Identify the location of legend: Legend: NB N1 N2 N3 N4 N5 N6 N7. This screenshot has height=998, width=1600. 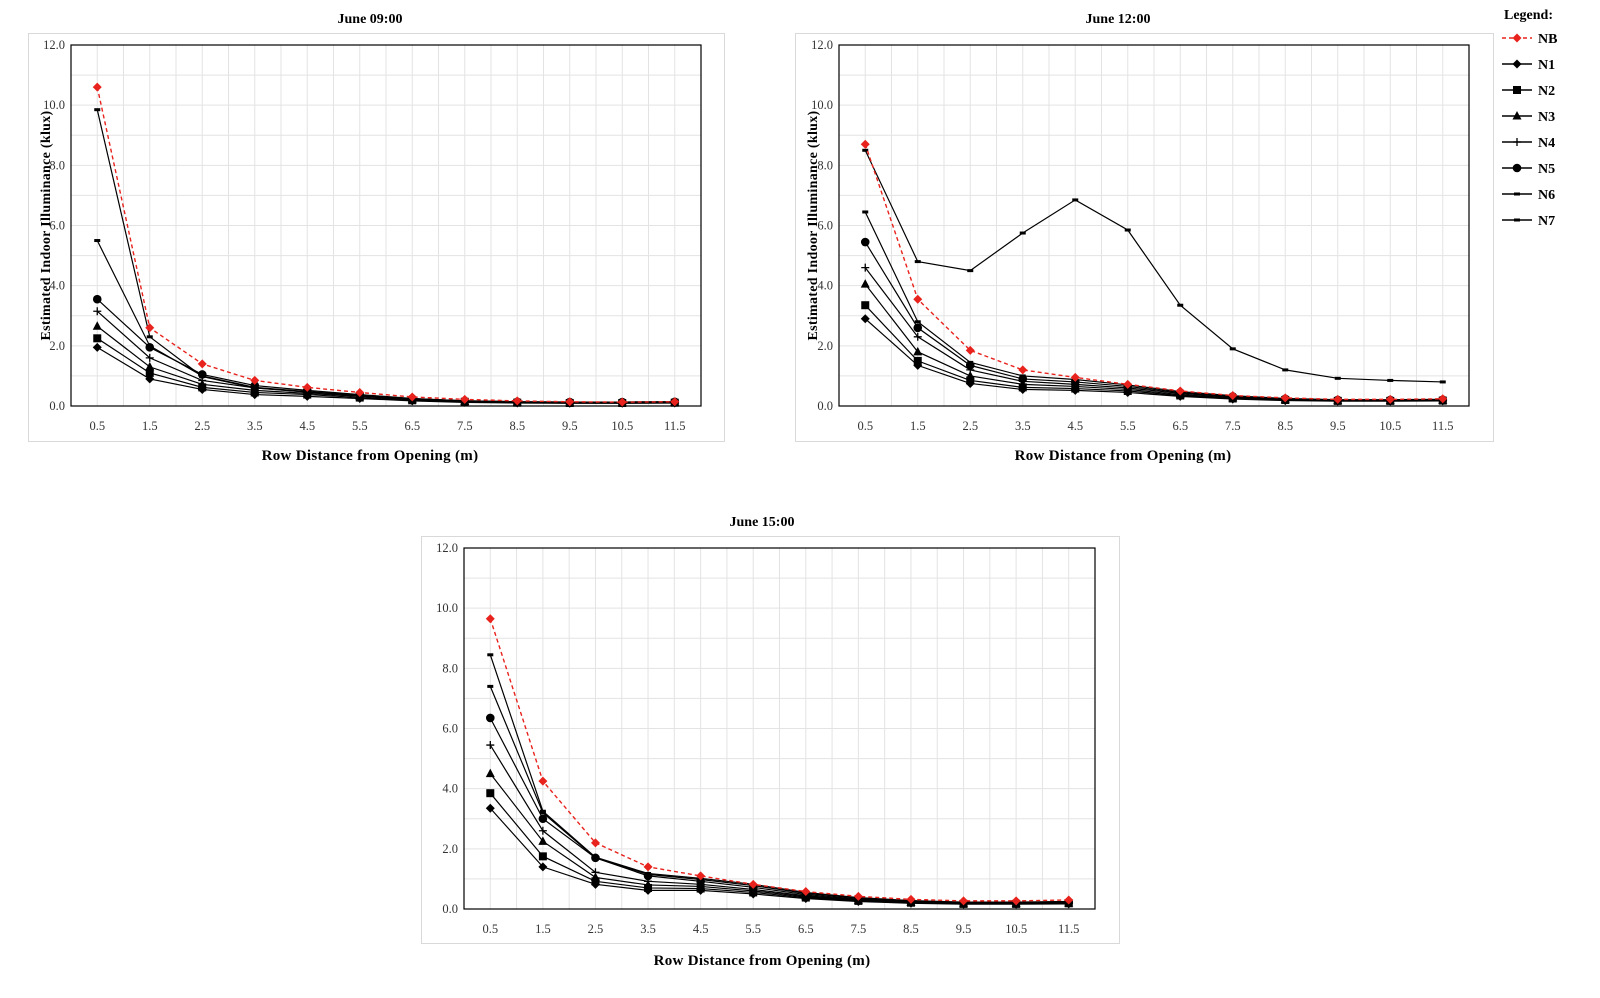
(1548, 123).